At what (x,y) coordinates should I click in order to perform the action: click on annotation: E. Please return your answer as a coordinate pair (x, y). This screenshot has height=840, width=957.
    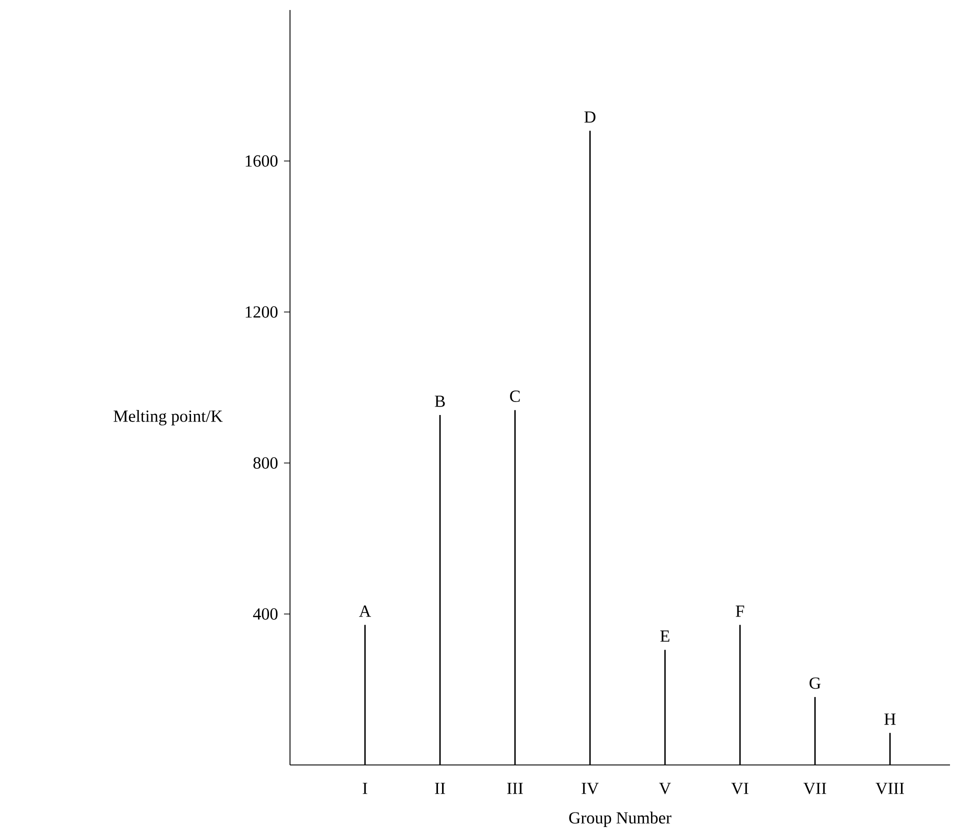
    Looking at the image, I should click on (665, 636).